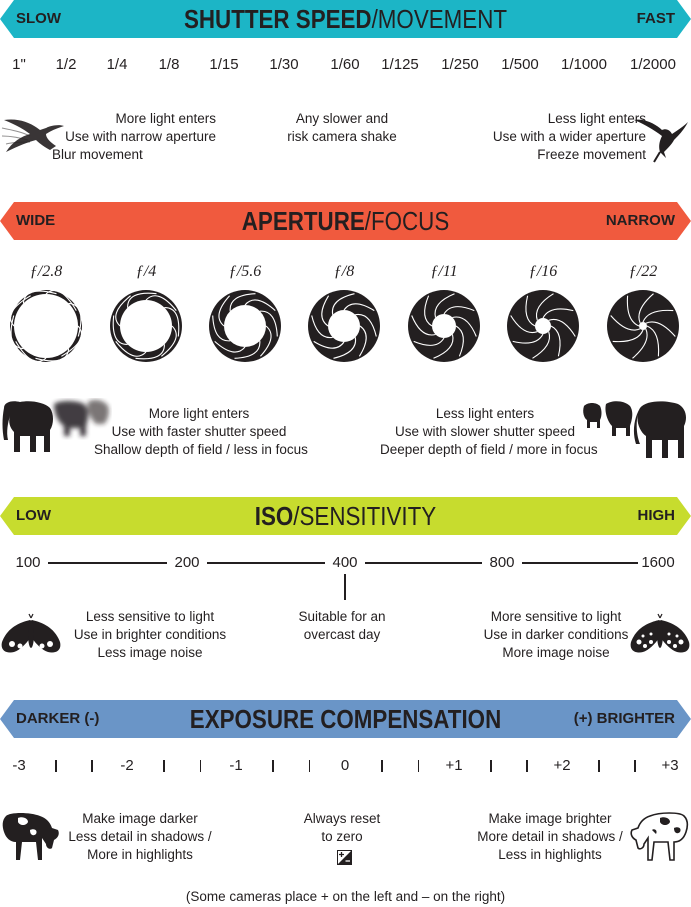  Describe the element at coordinates (344, 271) in the screenshot. I see `aperture-stop-label: ƒ/8` at that location.